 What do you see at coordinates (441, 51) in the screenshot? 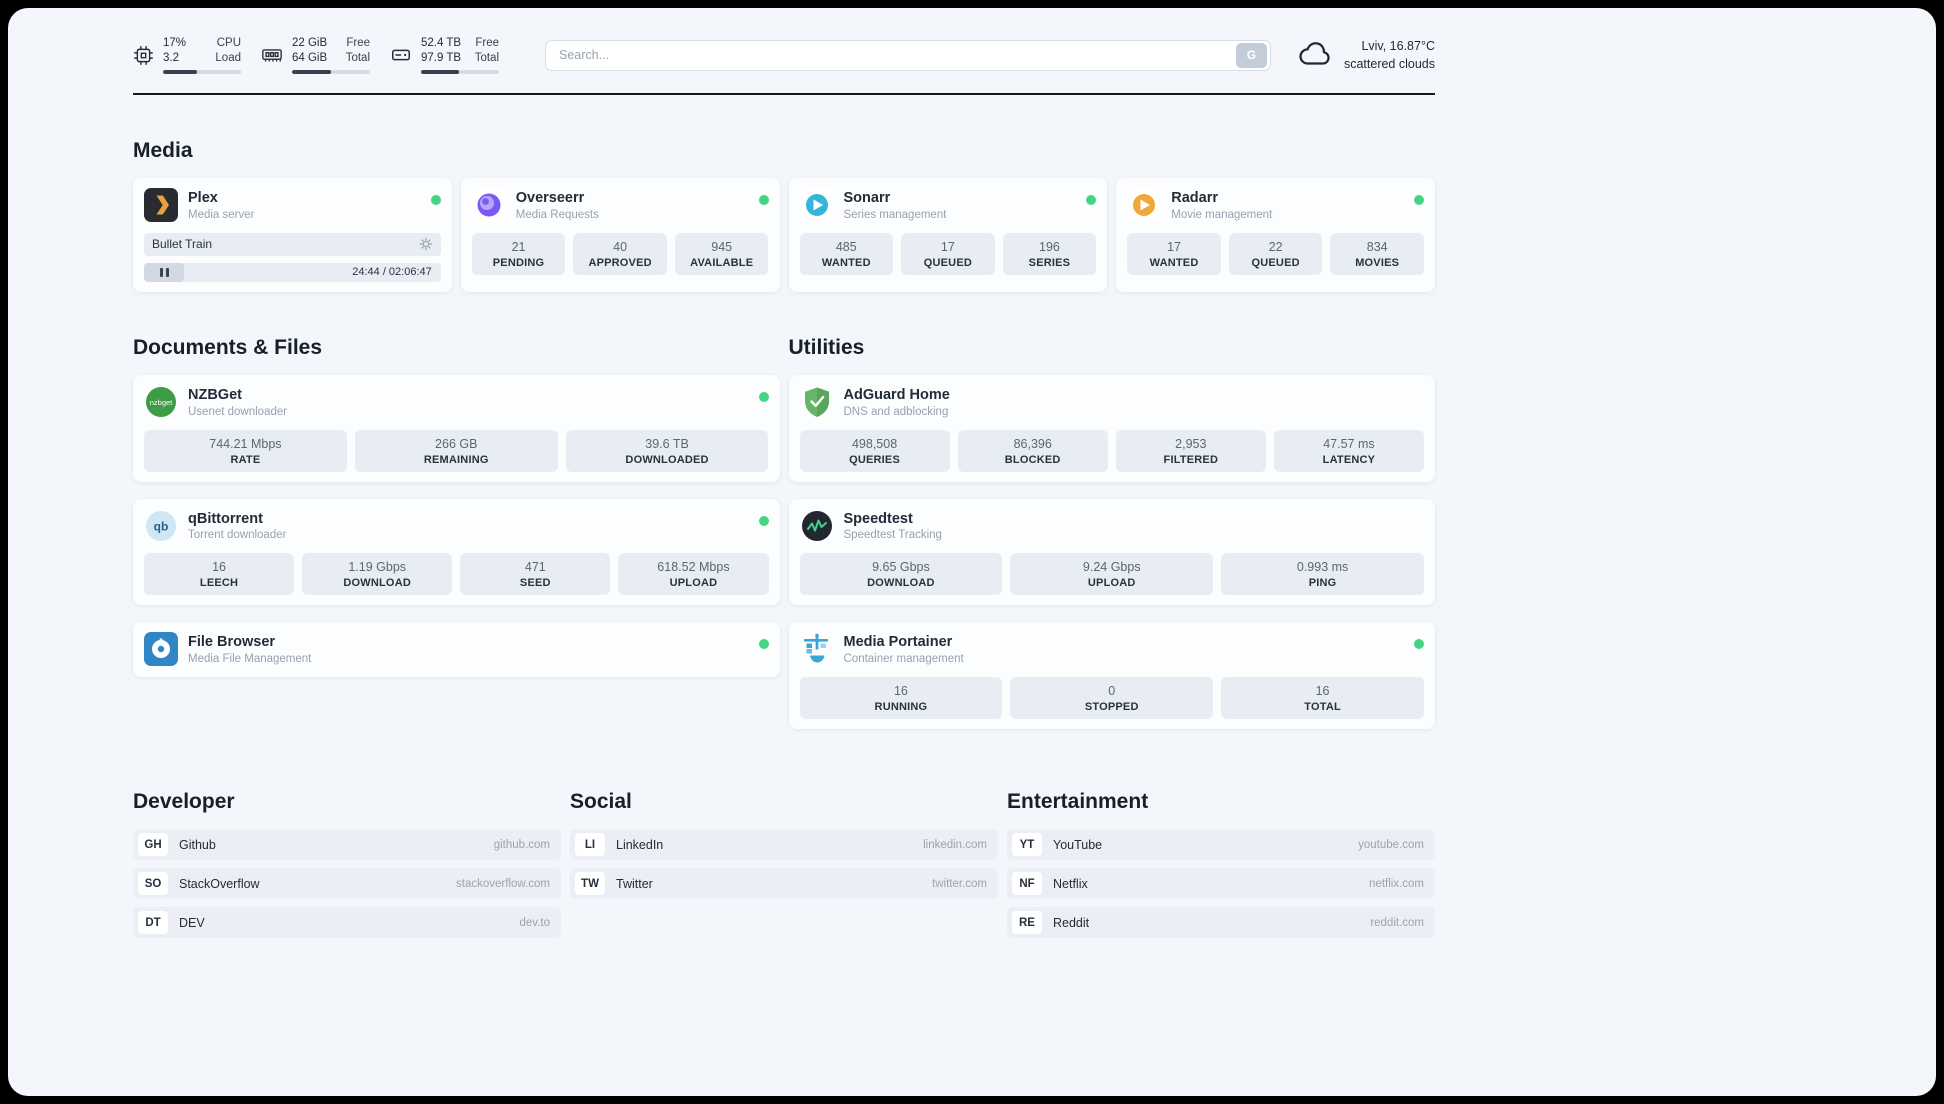
I see `disk-values: 52.4 TB 97.9 TB` at bounding box center [441, 51].